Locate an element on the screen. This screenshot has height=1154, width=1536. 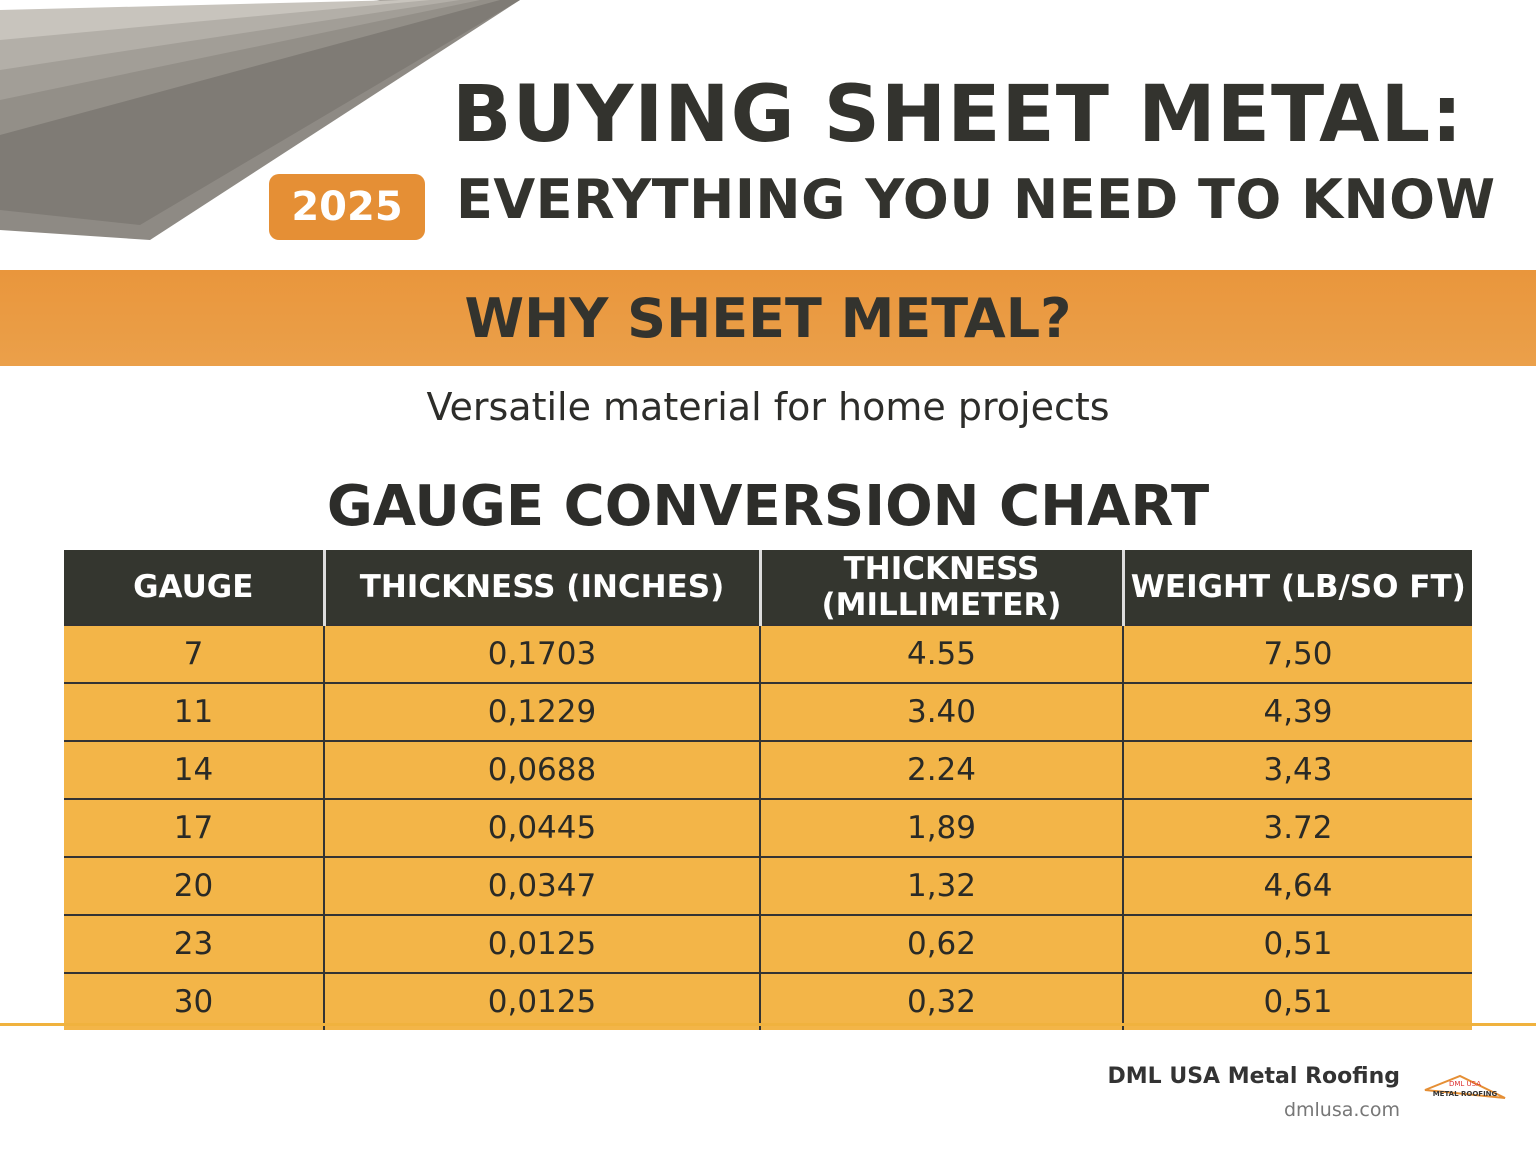
table-row: 14 0,0688 2.24 3,43 is located at coordinates (768, 769).